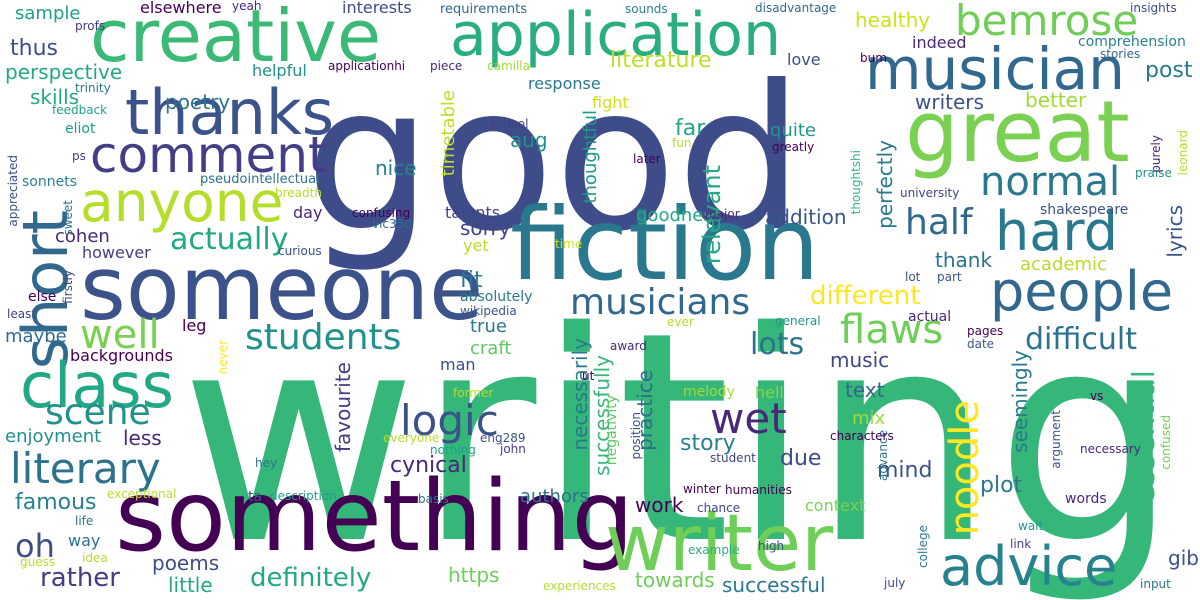  What do you see at coordinates (660, 302) in the screenshot?
I see `word-musicians: musicians` at bounding box center [660, 302].